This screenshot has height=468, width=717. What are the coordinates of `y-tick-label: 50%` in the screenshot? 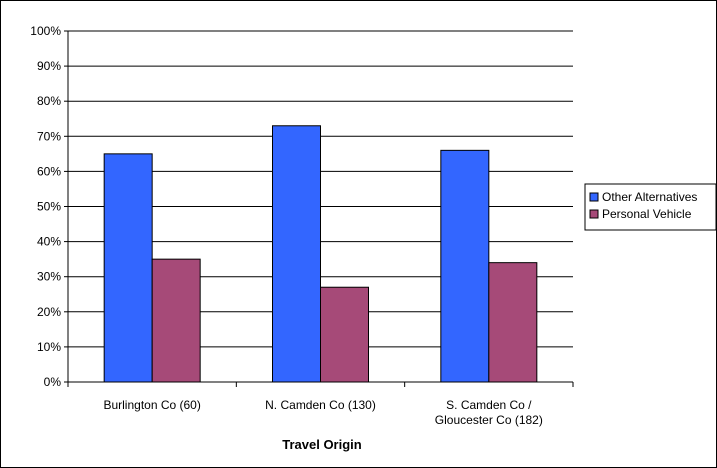 It's located at (49, 207).